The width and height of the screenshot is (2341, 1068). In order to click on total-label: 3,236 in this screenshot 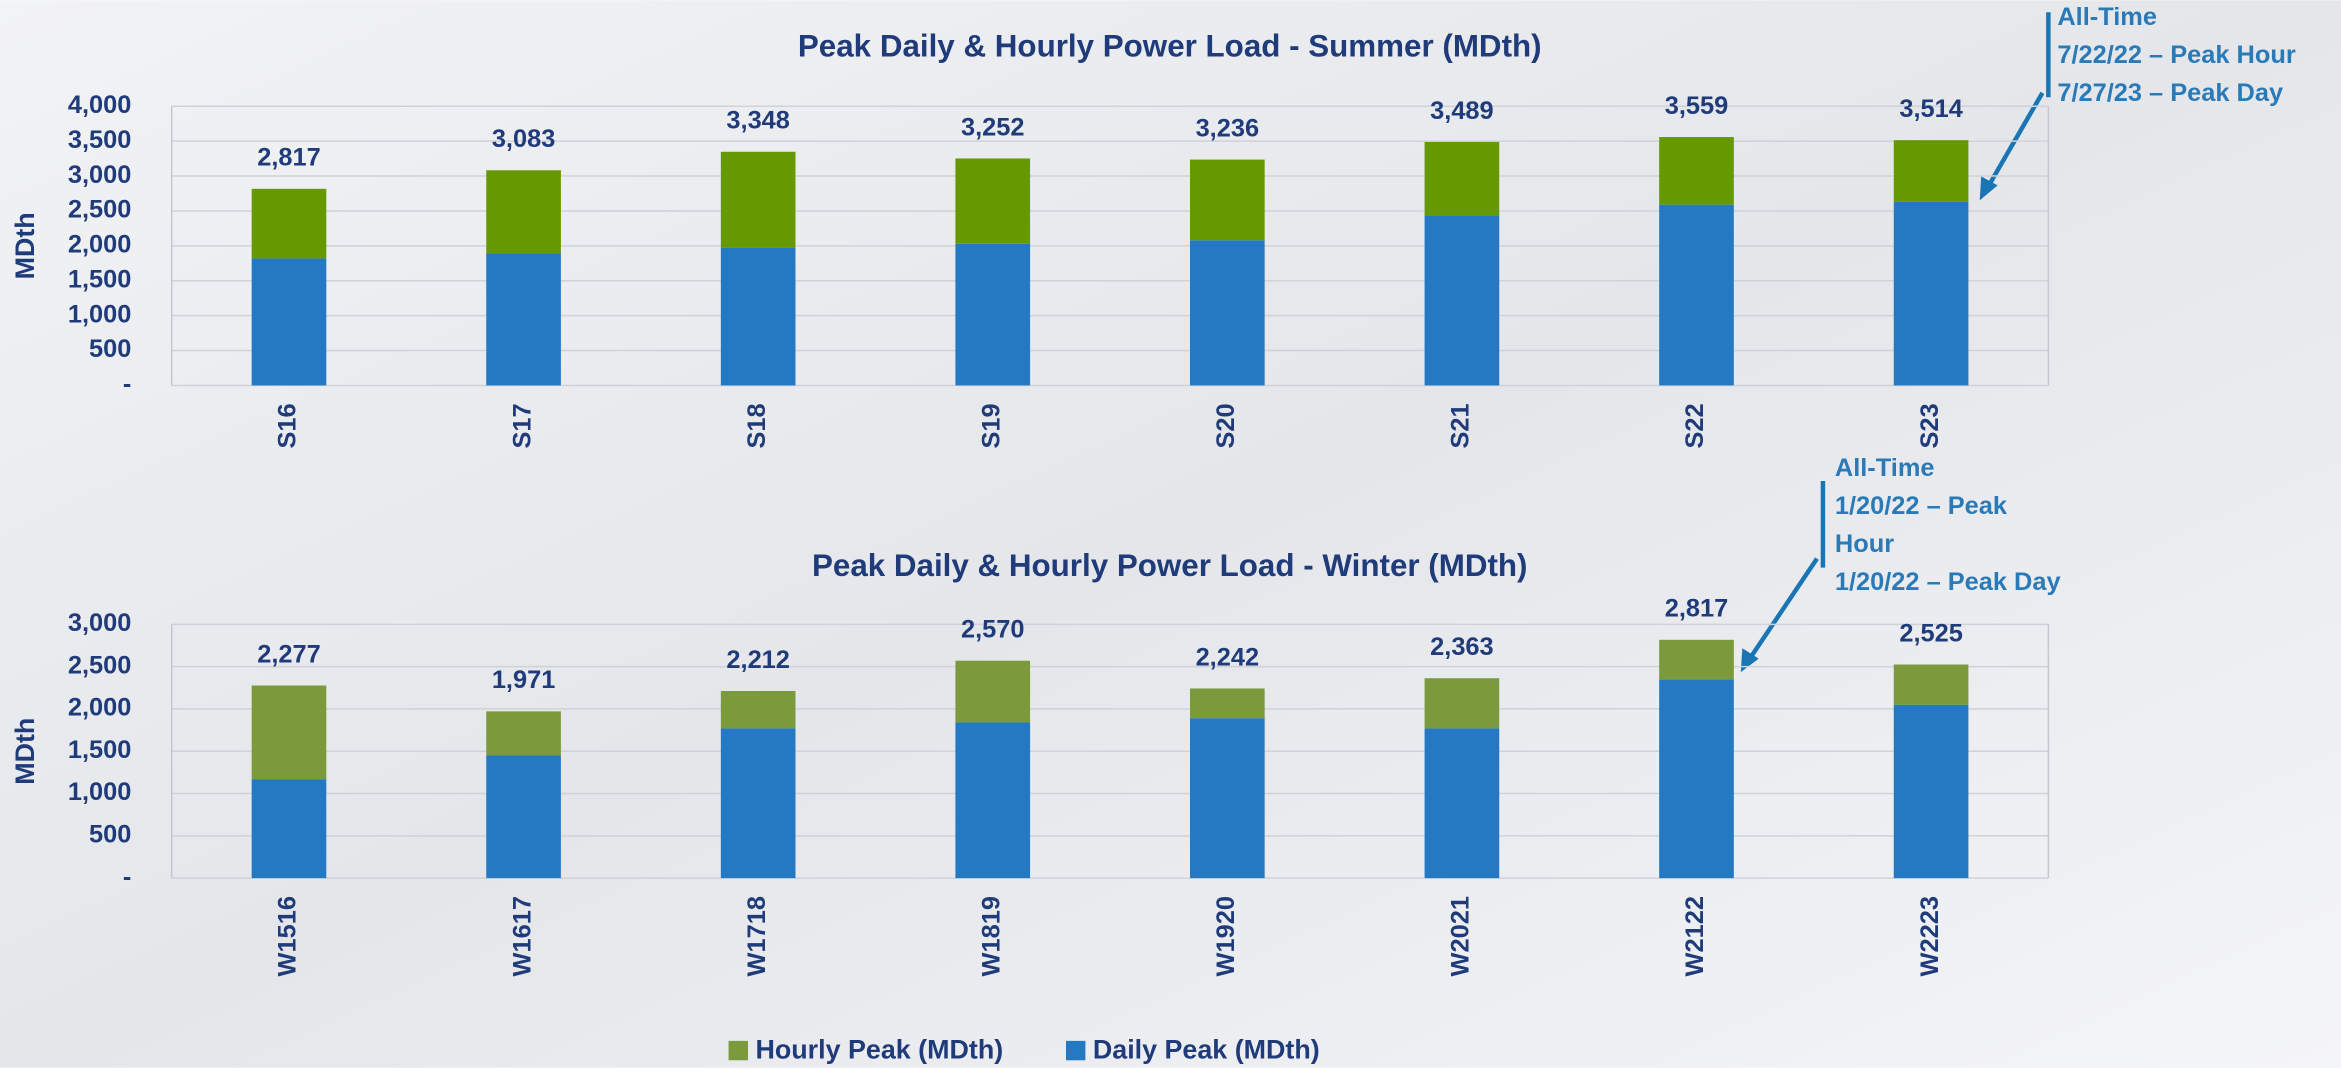, I will do `click(1227, 128)`.